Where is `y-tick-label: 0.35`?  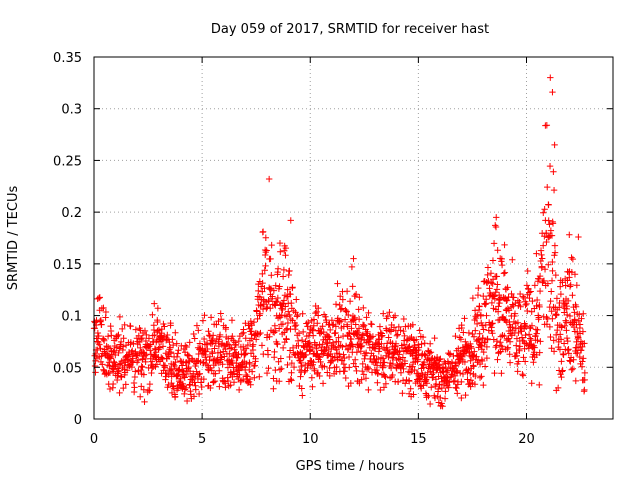
y-tick-label: 0.35 is located at coordinates (67, 58).